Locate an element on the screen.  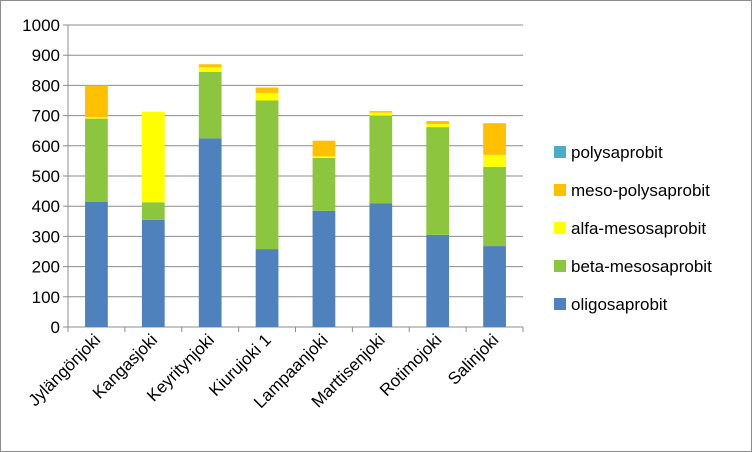
legend-label: oligosaprobit is located at coordinates (619, 304).